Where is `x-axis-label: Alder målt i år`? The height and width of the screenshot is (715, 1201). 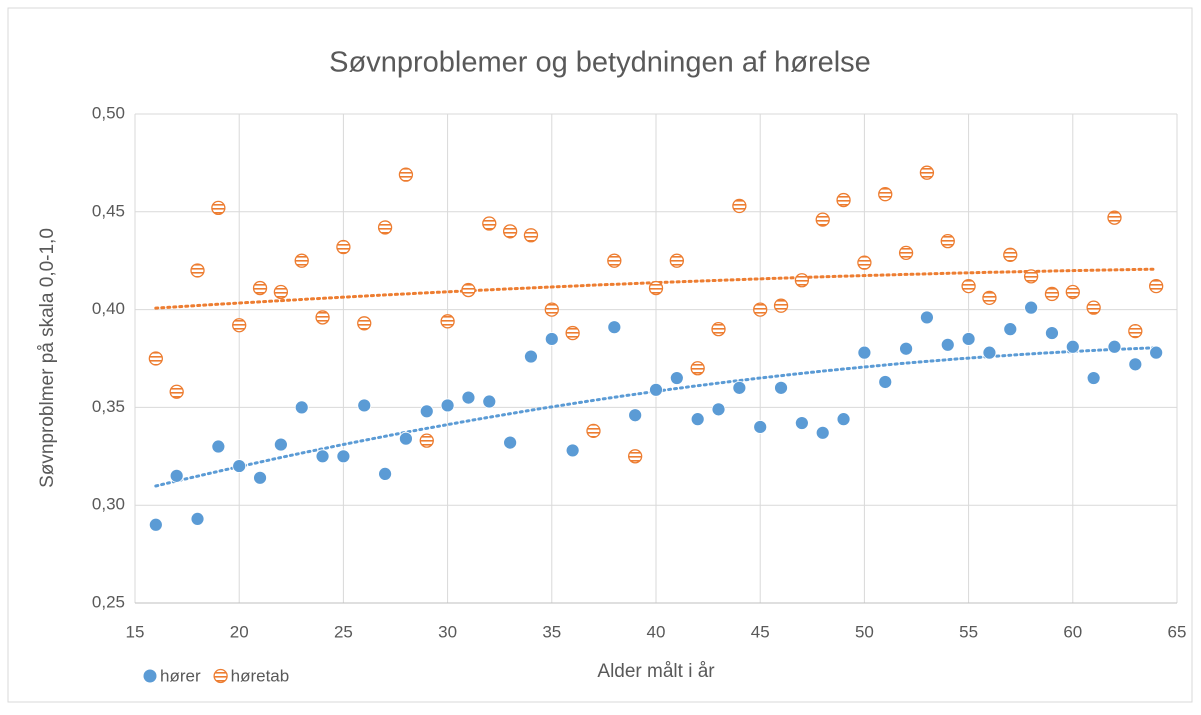
x-axis-label: Alder målt i år is located at coordinates (656, 671).